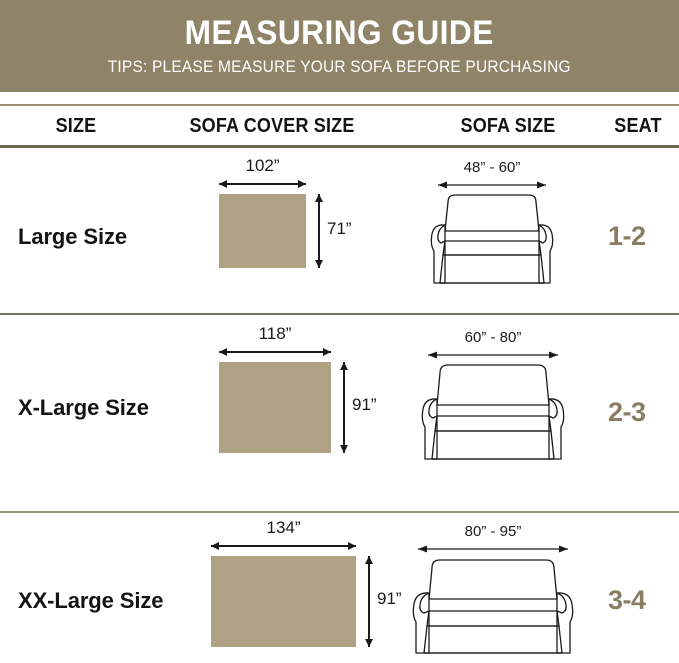  Describe the element at coordinates (508, 125) in the screenshot. I see `column-header-sofa-size: SOFA SIZE` at that location.